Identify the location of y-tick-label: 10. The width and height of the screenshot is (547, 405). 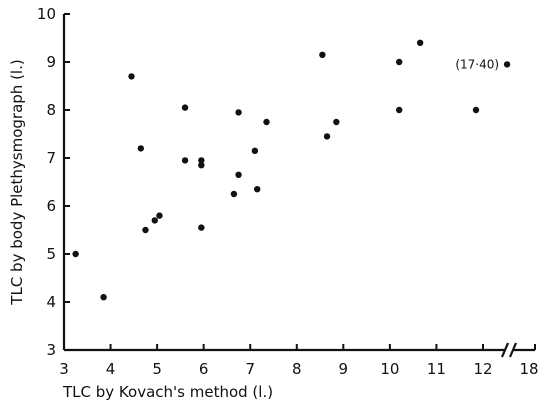
(46, 14).